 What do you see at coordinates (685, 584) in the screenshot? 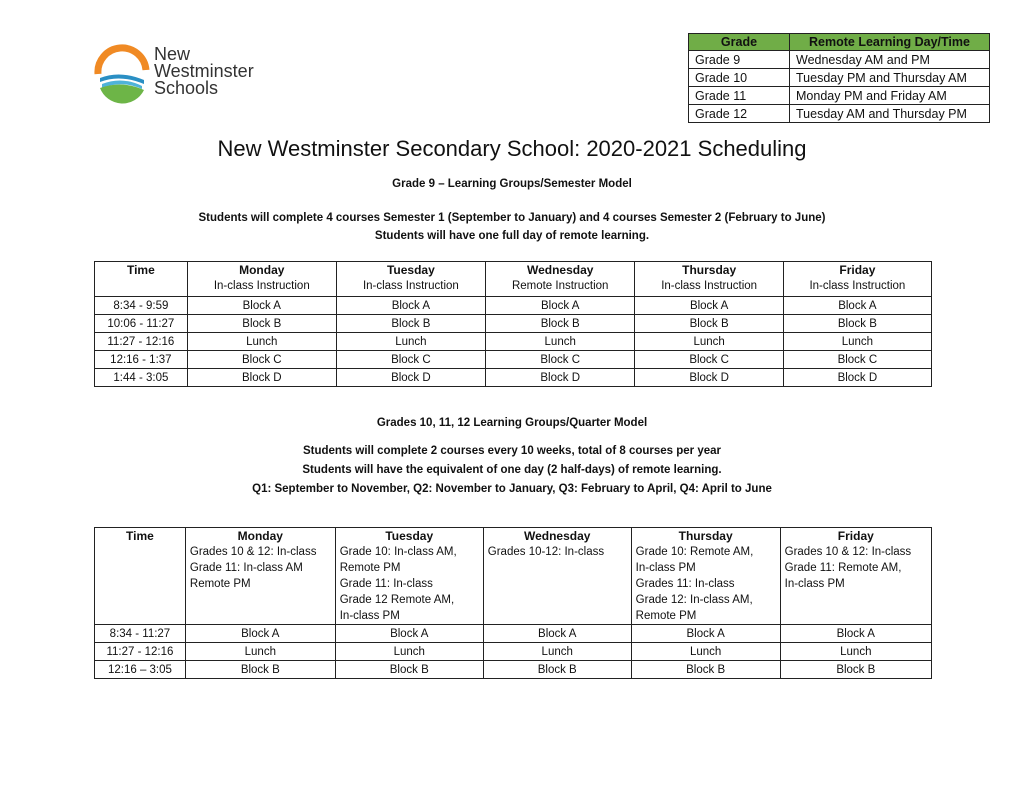
I see `day-note: Grades 11: In-class` at bounding box center [685, 584].